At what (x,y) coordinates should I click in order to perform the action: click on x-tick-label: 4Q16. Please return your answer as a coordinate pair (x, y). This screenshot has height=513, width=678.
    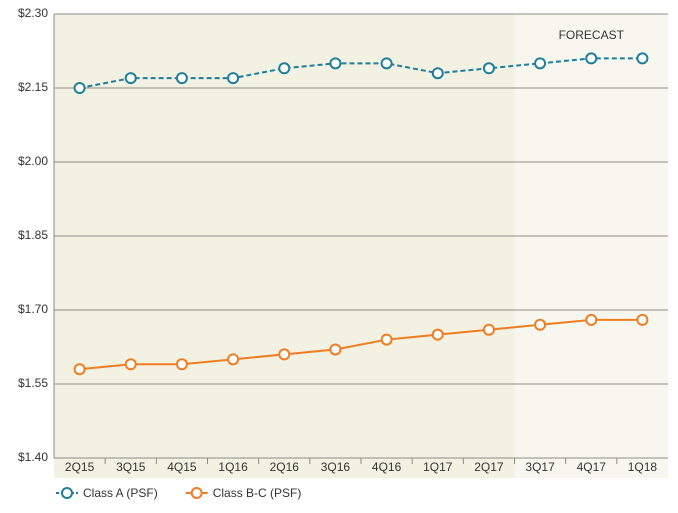
    Looking at the image, I should click on (387, 467).